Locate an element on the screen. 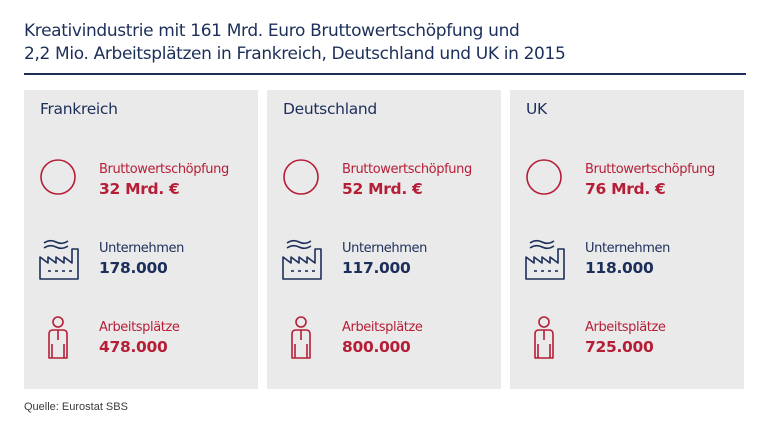 The image size is (770, 433). companies-stat: Unternehmen 178.000 is located at coordinates (145, 261).